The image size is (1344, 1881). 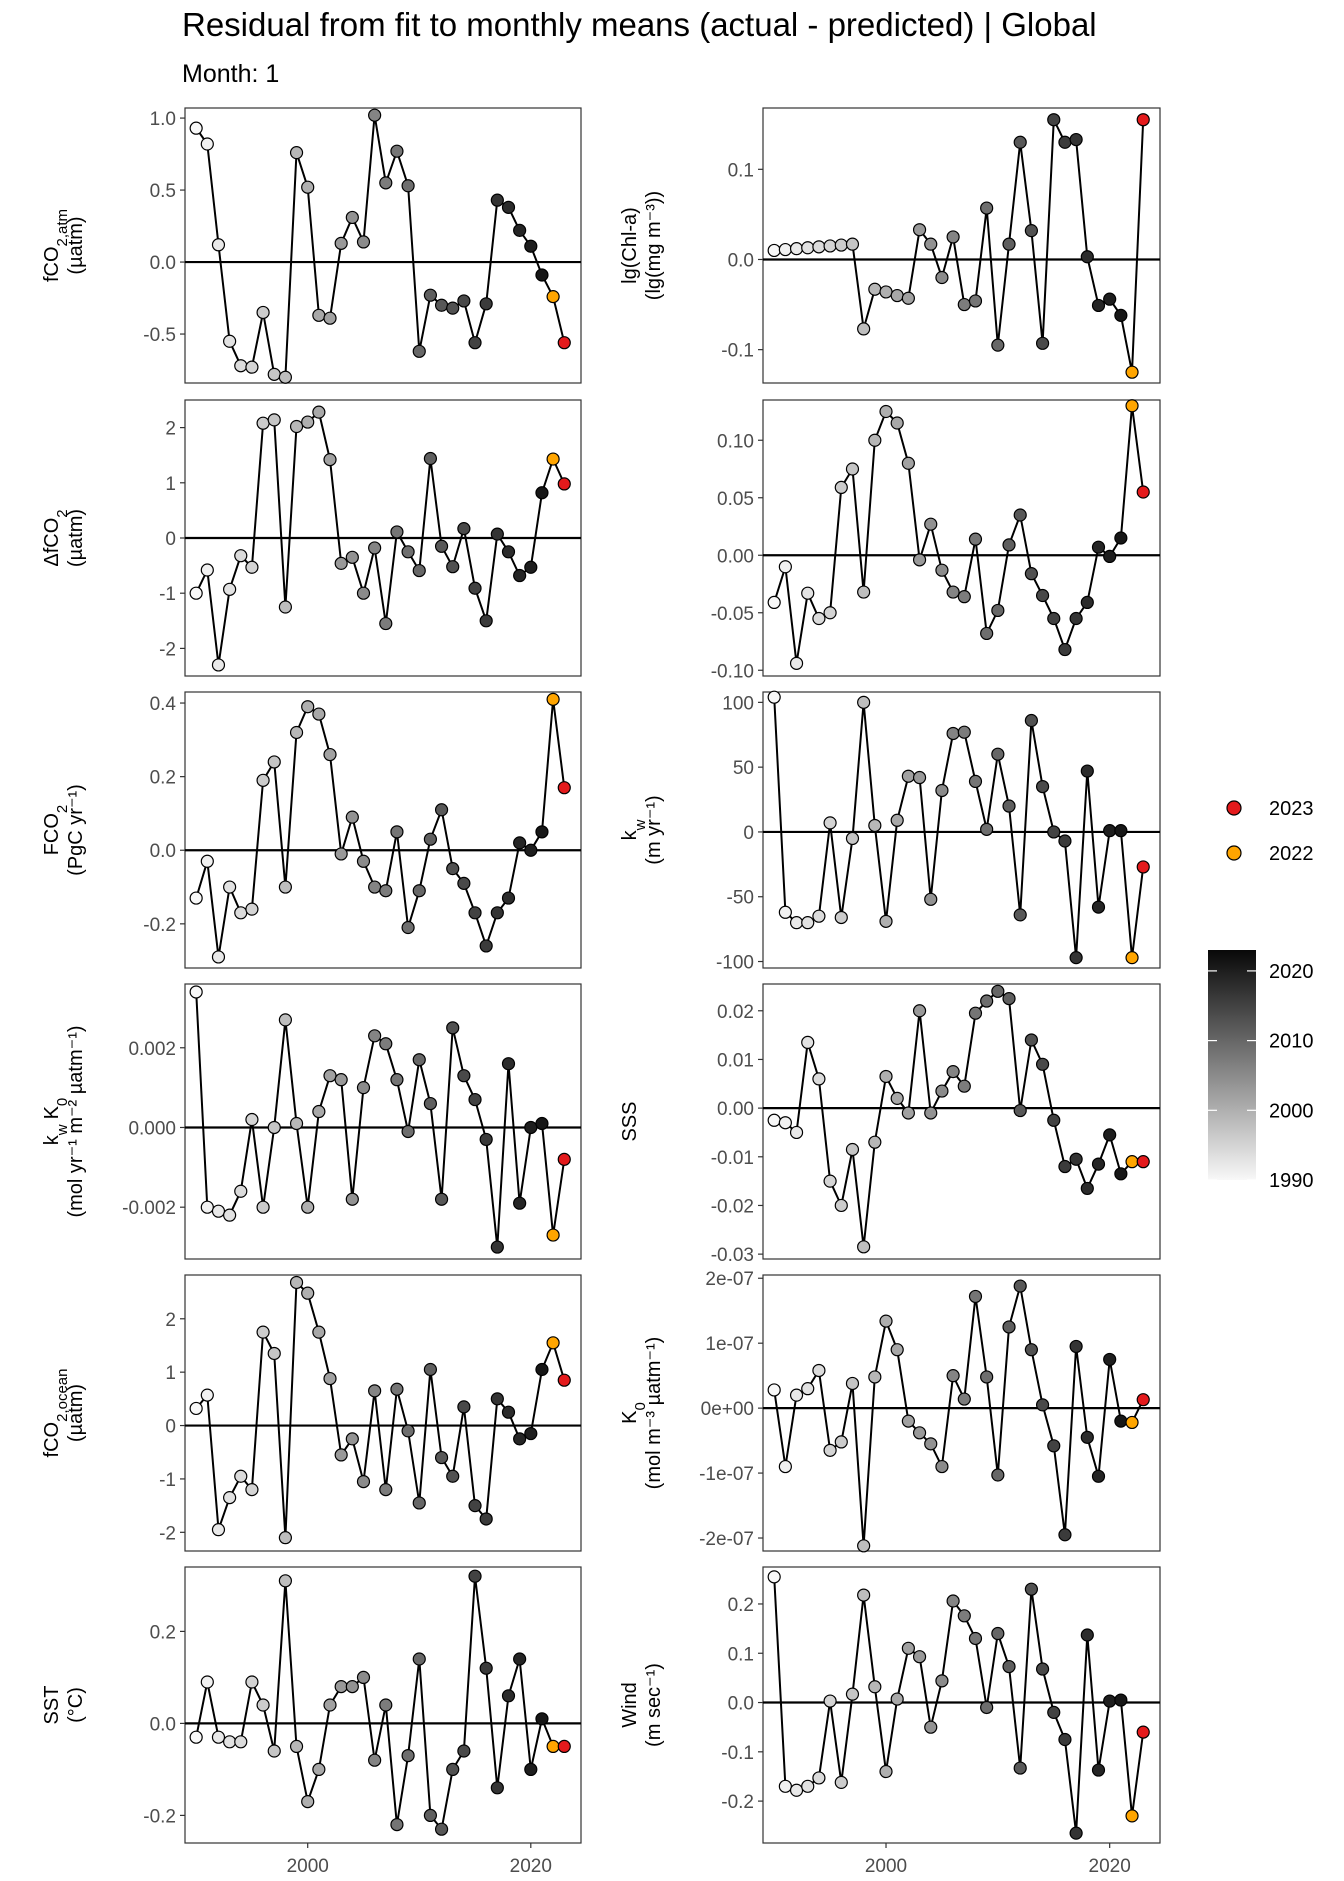 What do you see at coordinates (170, 1320) in the screenshot?
I see `y-tick-label: 2` at bounding box center [170, 1320].